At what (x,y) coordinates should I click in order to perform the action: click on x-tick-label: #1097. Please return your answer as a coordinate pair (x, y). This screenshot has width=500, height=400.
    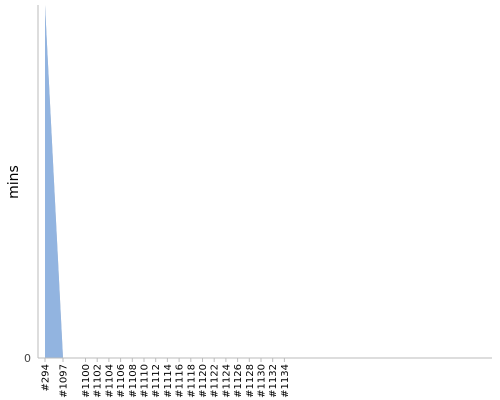
    Looking at the image, I should click on (64, 381).